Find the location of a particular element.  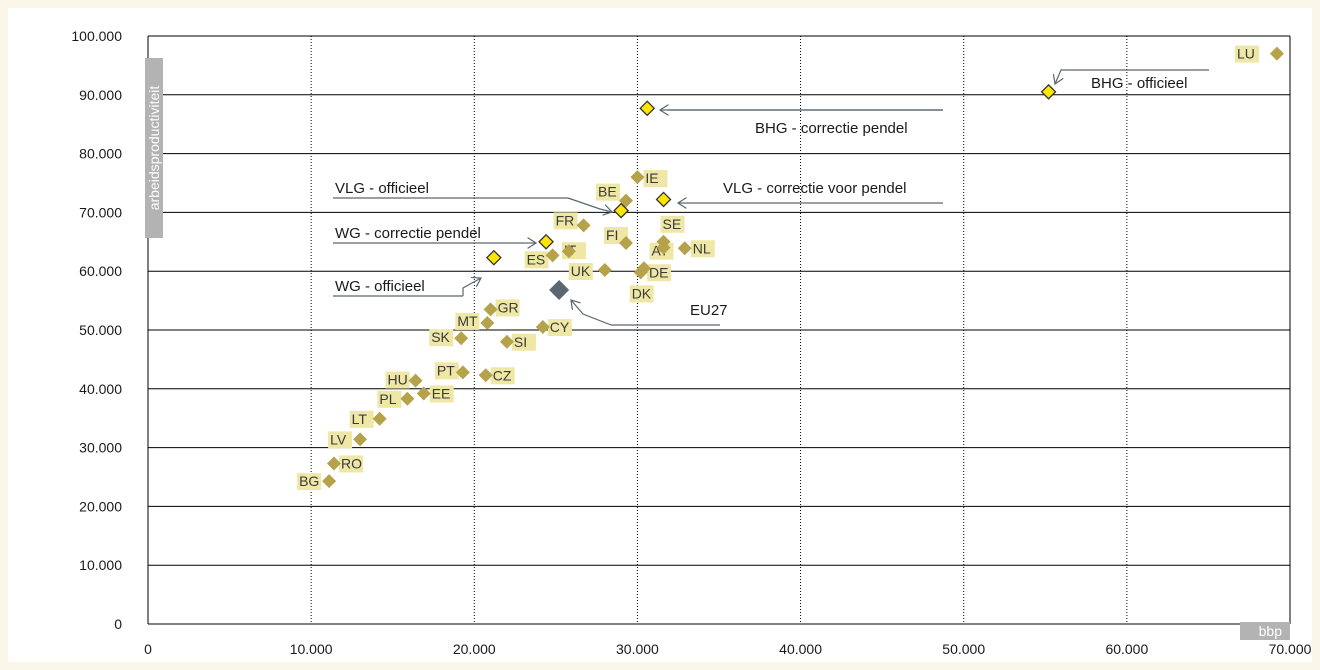

point-pt is located at coordinates (462, 372).